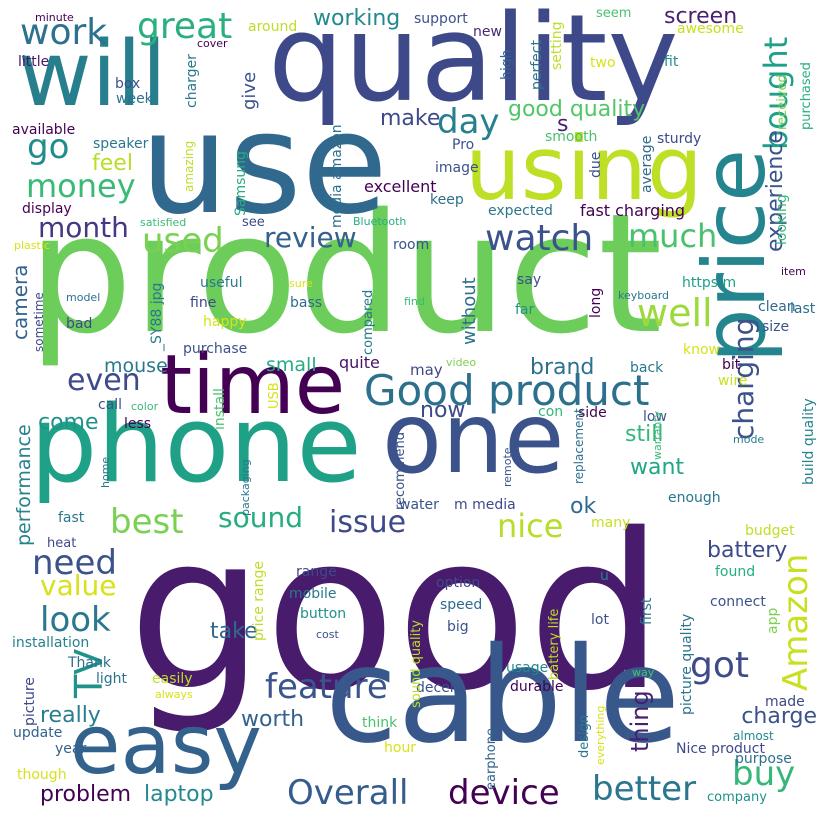 Image resolution: width=819 pixels, height=819 pixels. I want to click on cloud-word: due, so click(596, 164).